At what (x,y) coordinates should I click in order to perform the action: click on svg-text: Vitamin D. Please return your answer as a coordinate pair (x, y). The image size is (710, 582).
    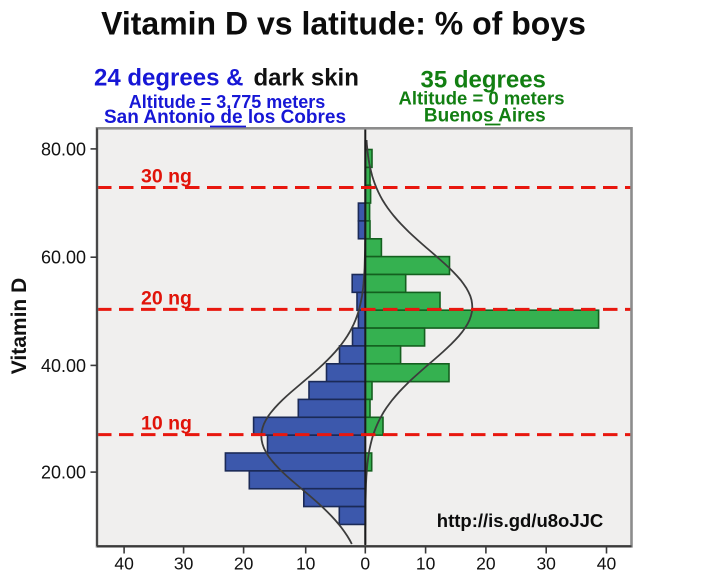
    Looking at the image, I should click on (19, 326).